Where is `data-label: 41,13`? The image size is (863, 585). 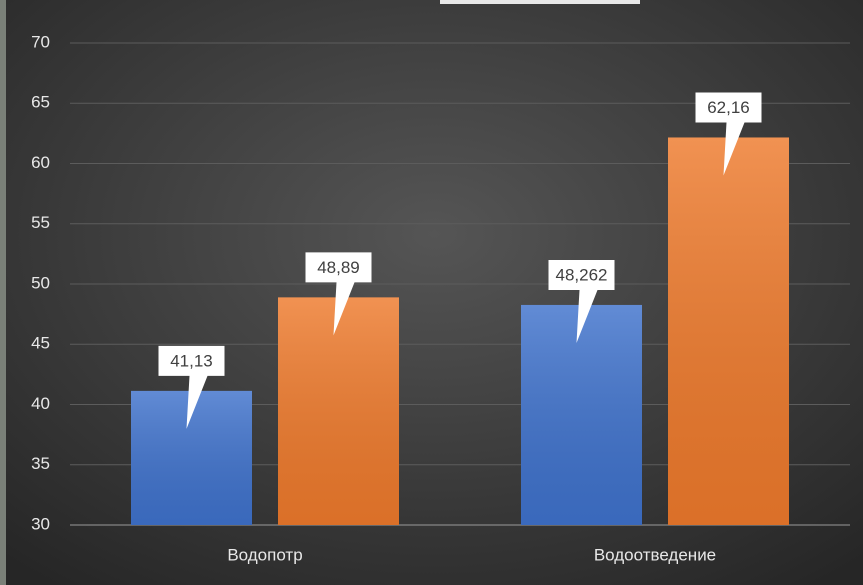
data-label: 41,13 is located at coordinates (191, 360).